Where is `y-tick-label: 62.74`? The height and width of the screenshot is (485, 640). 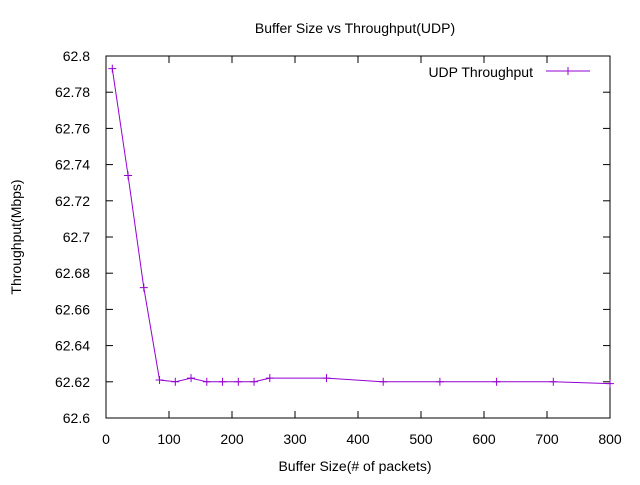 y-tick-label: 62.74 is located at coordinates (72, 165).